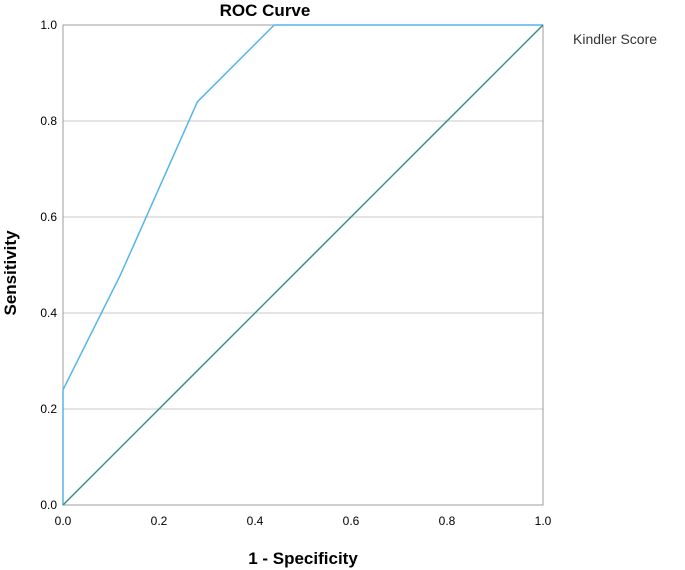 This screenshot has height=570, width=685. What do you see at coordinates (48, 409) in the screenshot?
I see `y-tick-label: 0.2` at bounding box center [48, 409].